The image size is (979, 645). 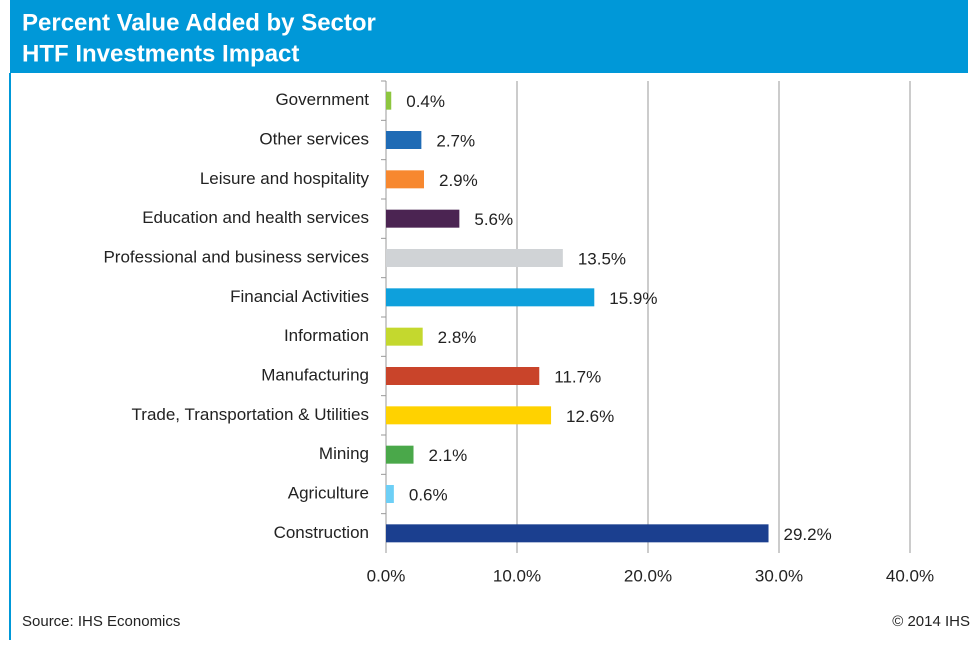 What do you see at coordinates (448, 455) in the screenshot?
I see `value-label: 2.1%` at bounding box center [448, 455].